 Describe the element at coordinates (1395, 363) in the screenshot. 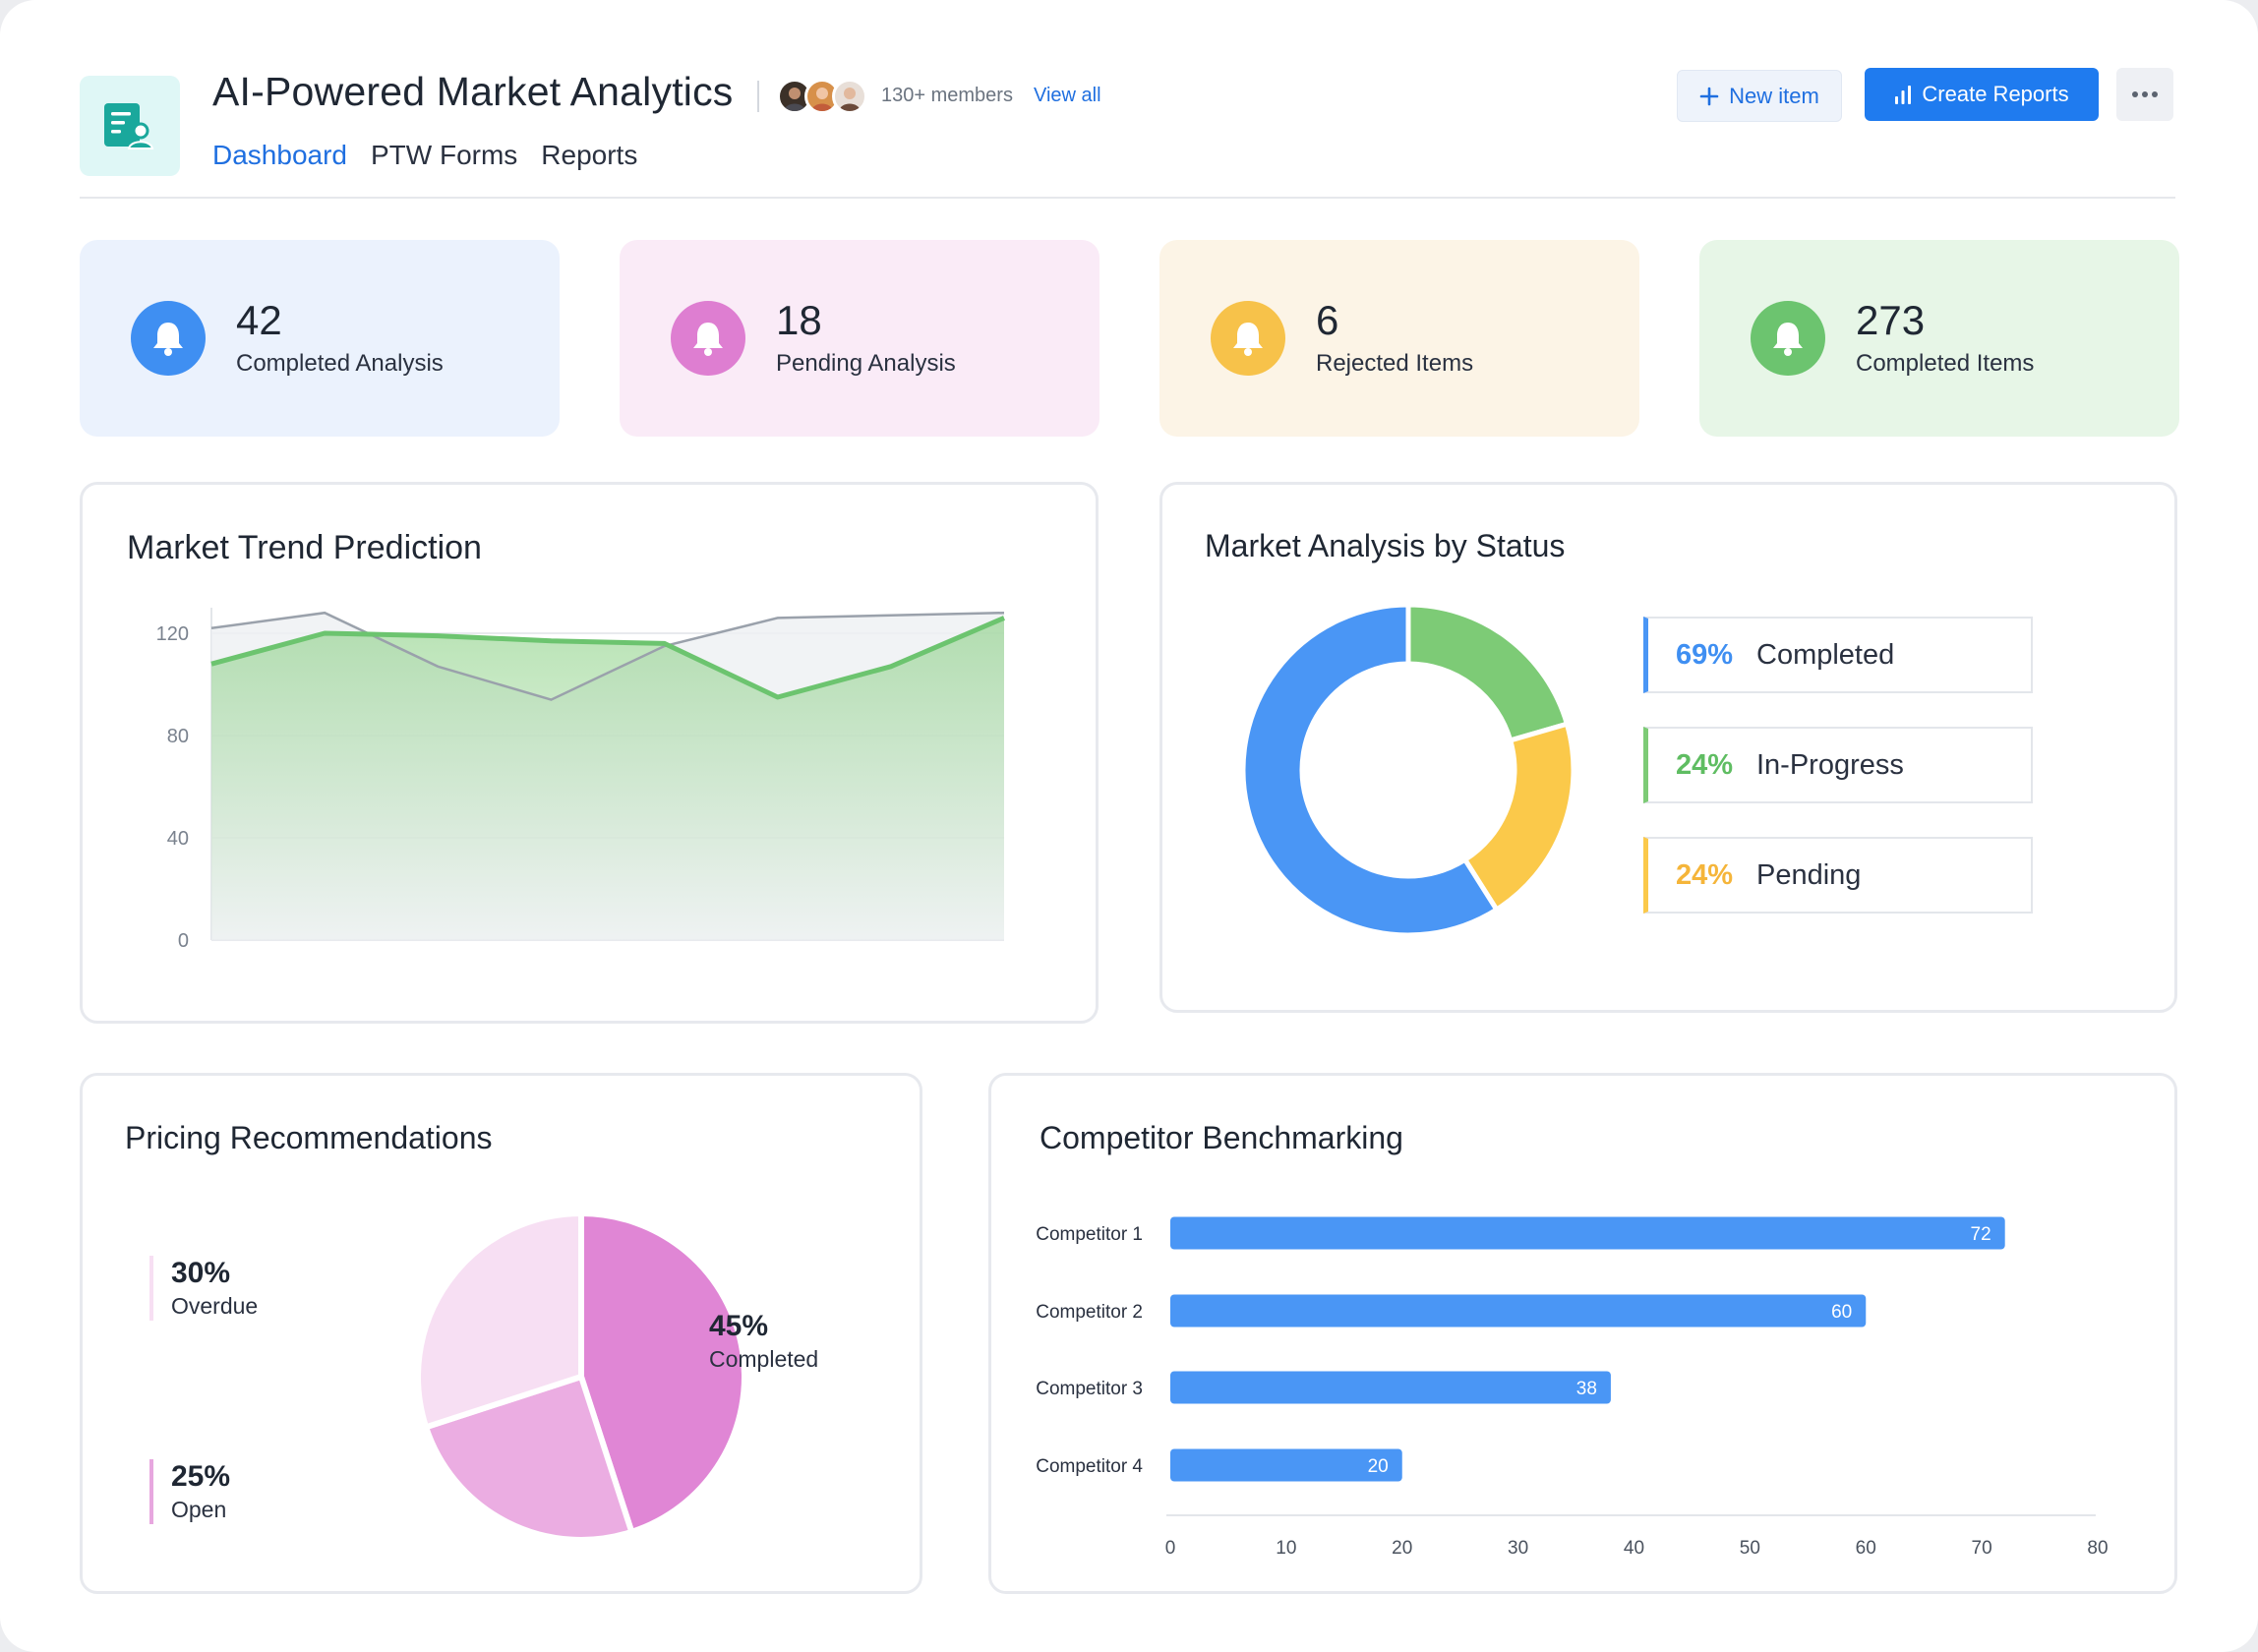

I see `stat-label: Rejected Items` at that location.